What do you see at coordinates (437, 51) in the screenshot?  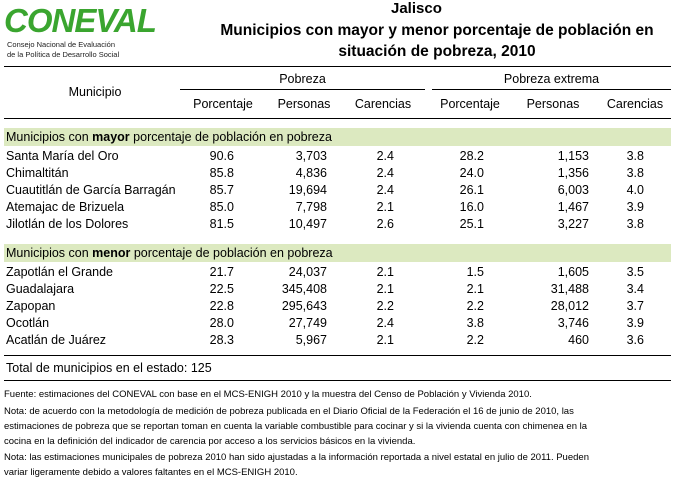 I see `page-title-line-2: situación de pobreza, 2010` at bounding box center [437, 51].